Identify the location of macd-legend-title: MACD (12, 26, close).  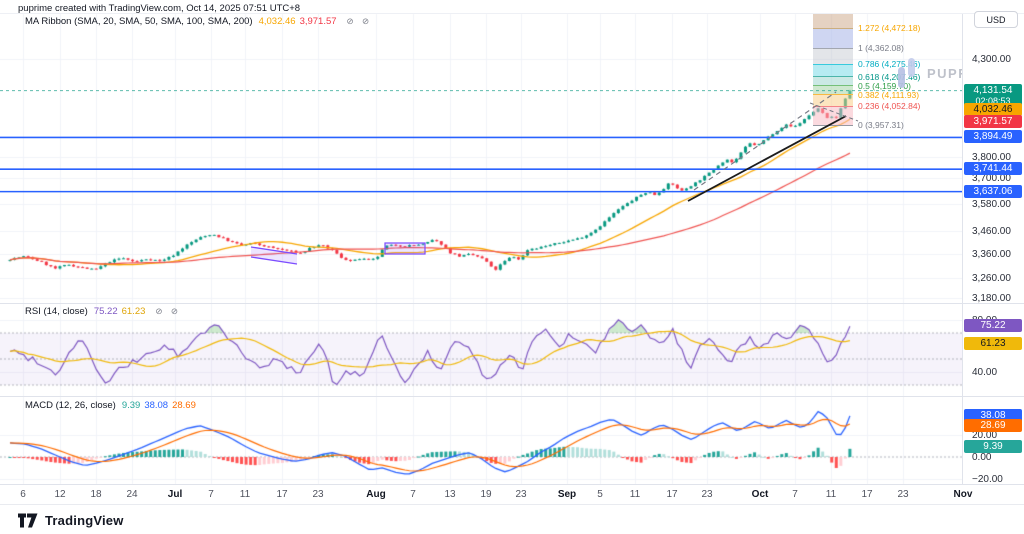
(70, 405).